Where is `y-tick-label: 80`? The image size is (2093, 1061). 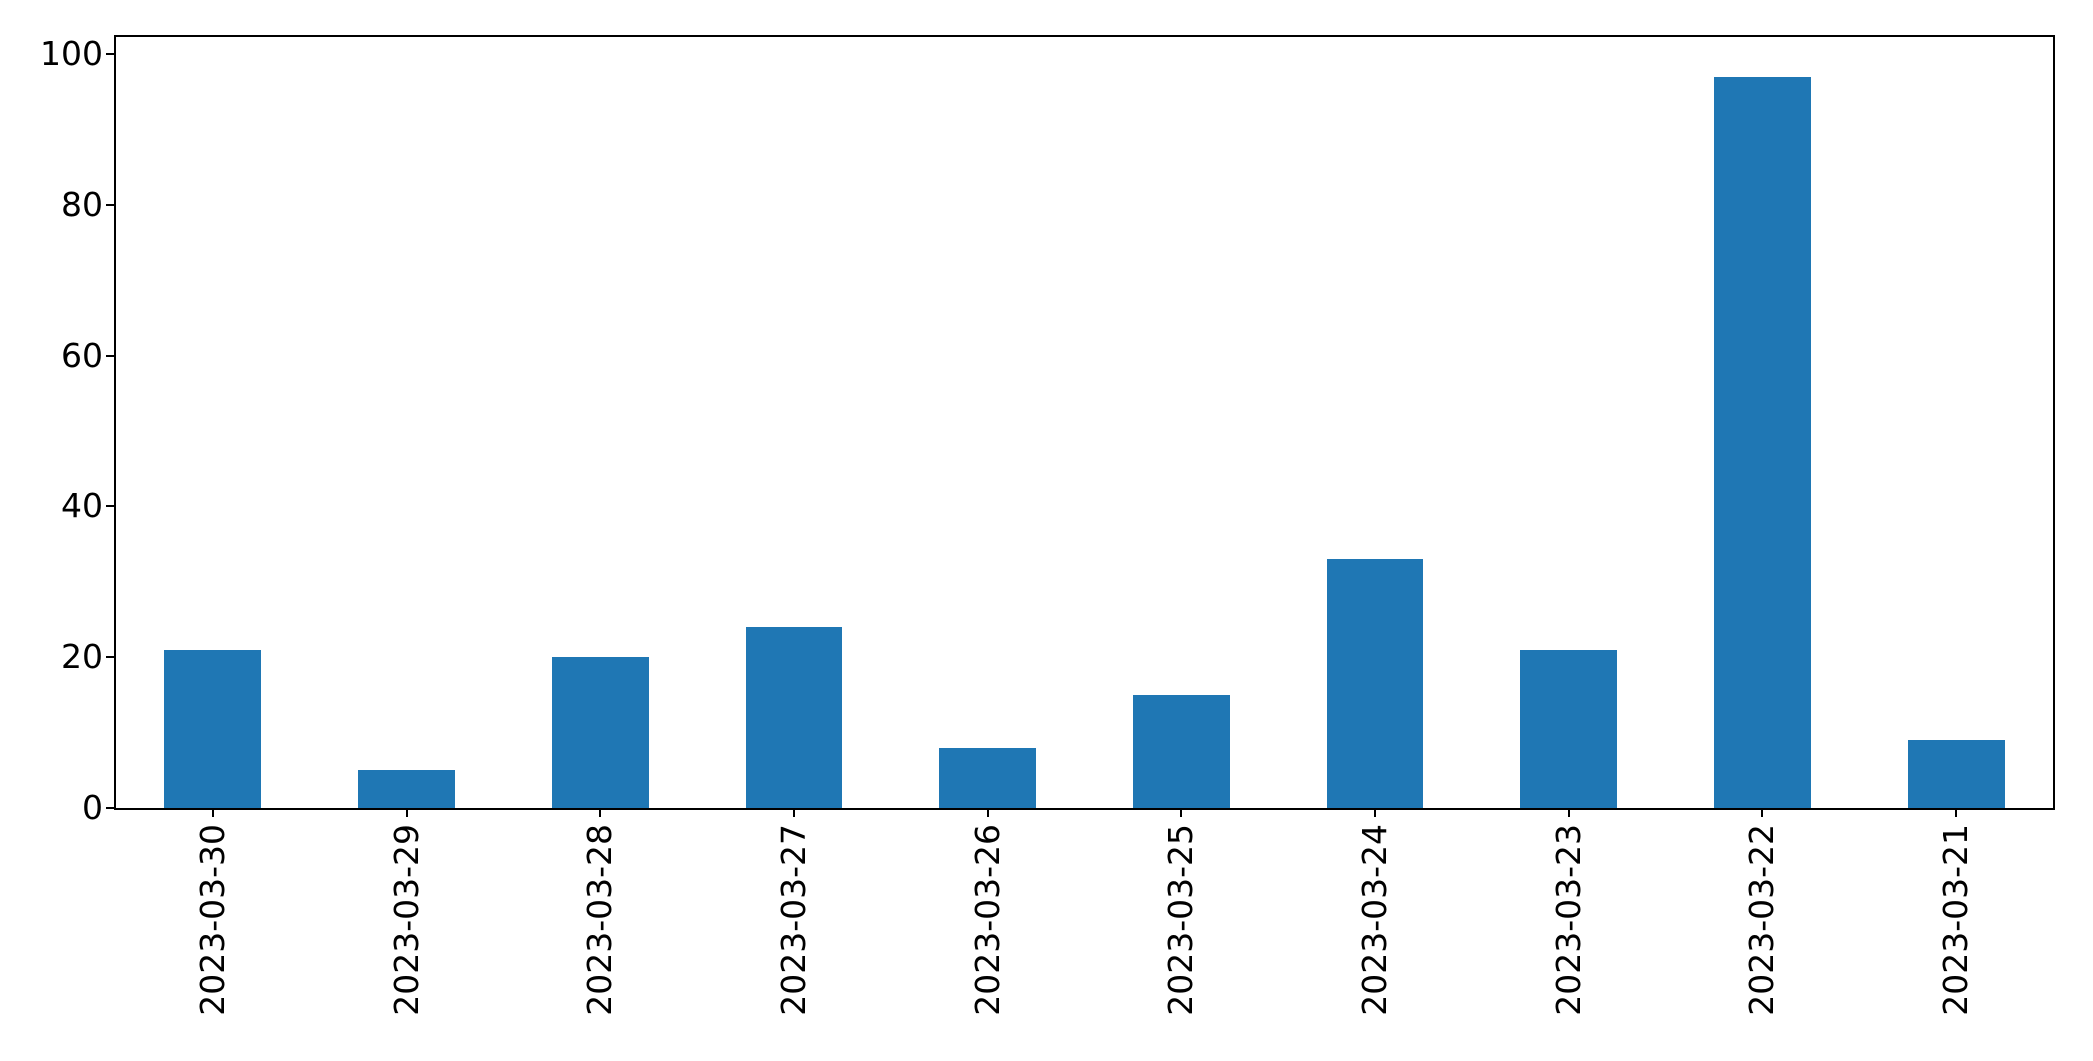 y-tick-label: 80 is located at coordinates (82, 204).